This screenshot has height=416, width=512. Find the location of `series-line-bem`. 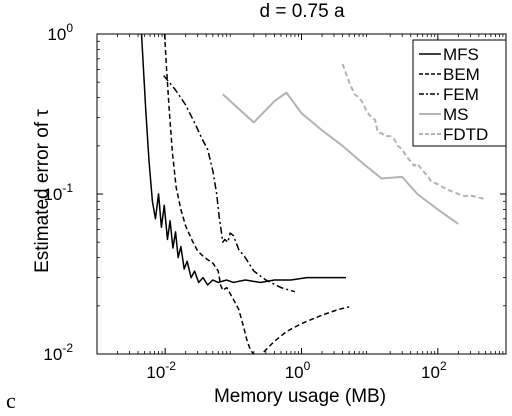

series-line-bem is located at coordinates (209, 194).